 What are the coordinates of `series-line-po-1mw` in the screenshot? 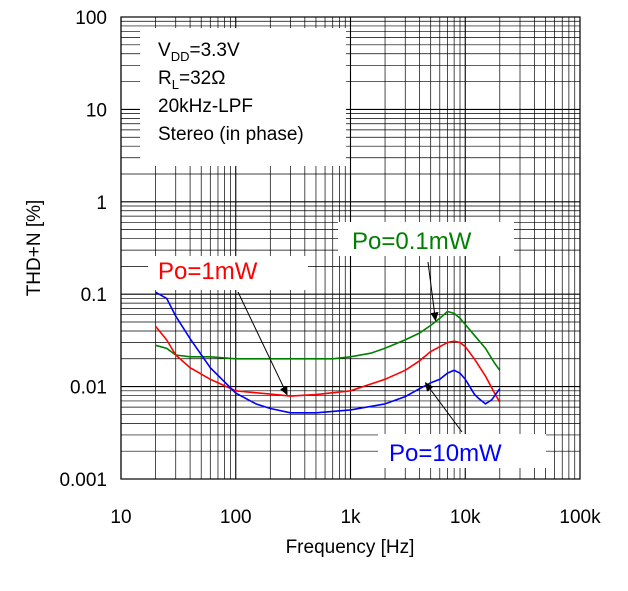 It's located at (327, 364).